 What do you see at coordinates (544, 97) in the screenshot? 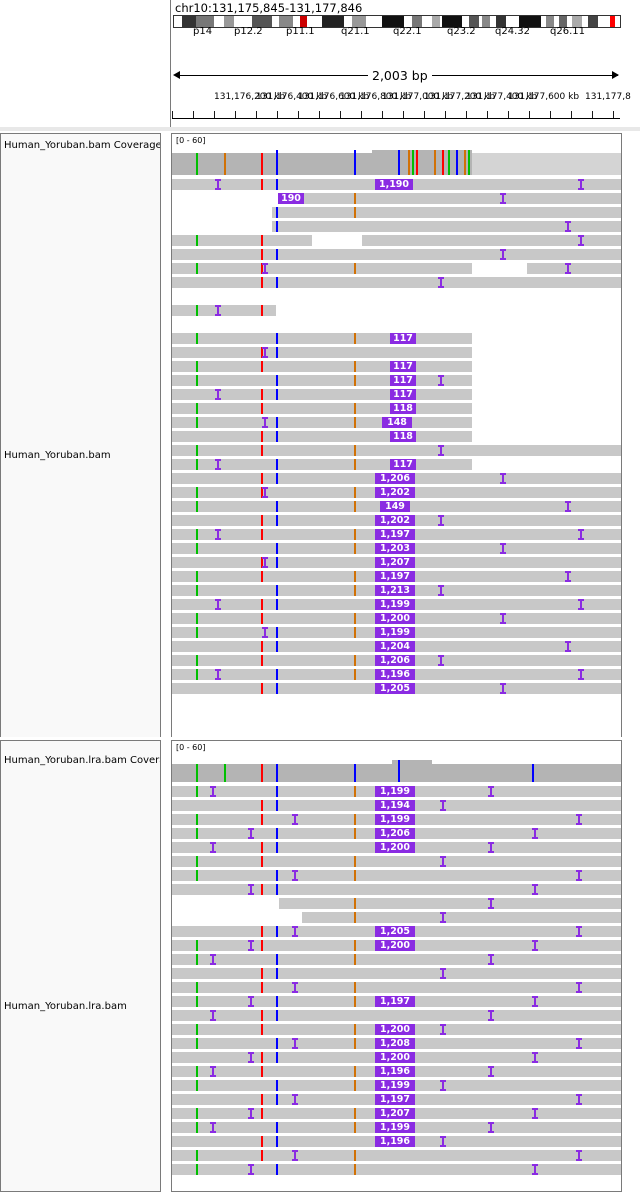
I see `ruler-tick-label: 131,177,600 kb` at bounding box center [544, 97].